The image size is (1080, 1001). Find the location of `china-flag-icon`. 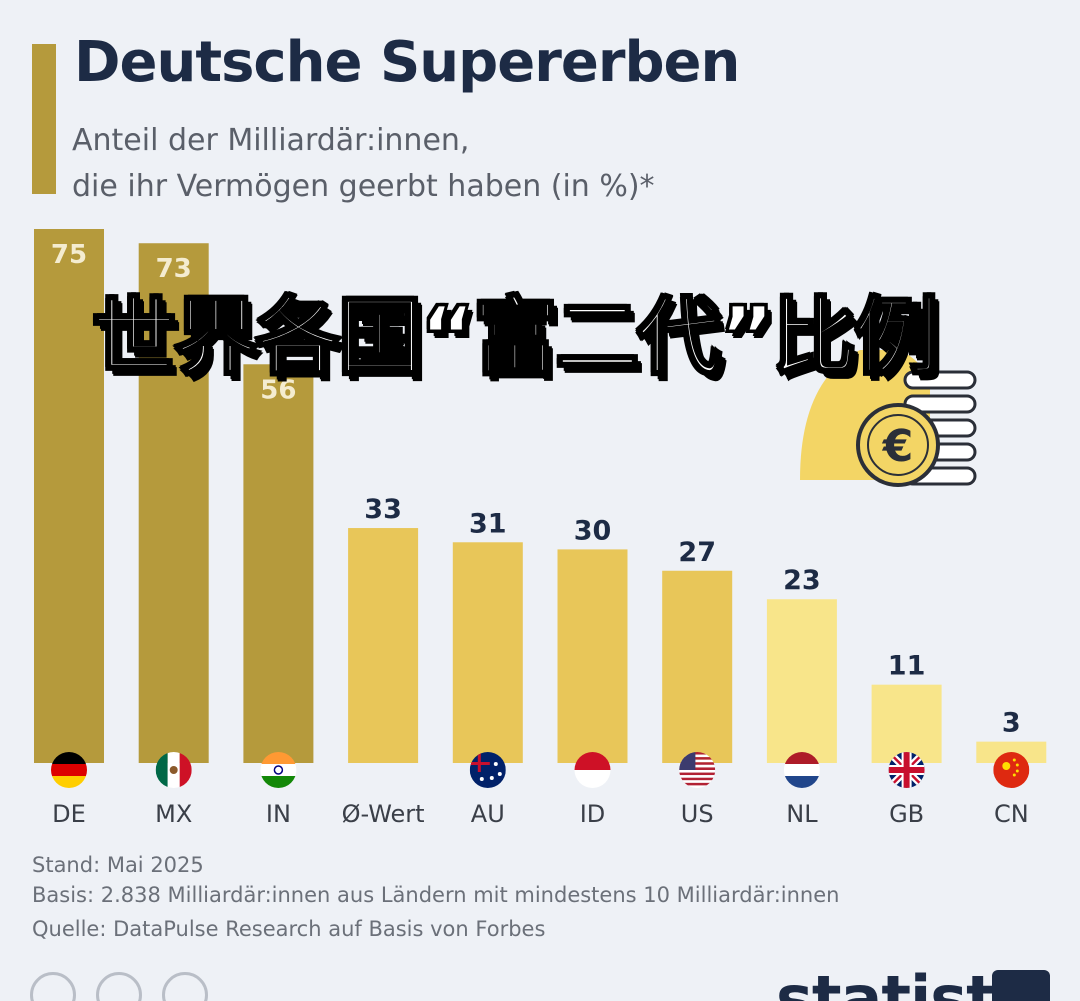

china-flag-icon is located at coordinates (1011, 770).